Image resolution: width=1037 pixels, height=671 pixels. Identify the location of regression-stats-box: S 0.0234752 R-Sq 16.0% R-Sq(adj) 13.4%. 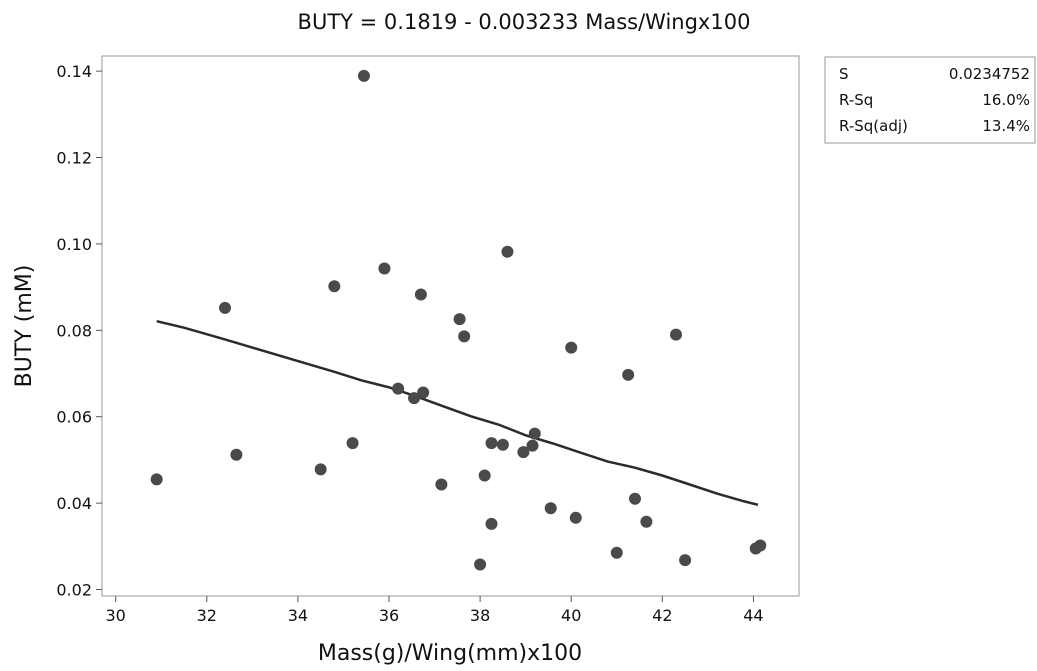
(930, 100).